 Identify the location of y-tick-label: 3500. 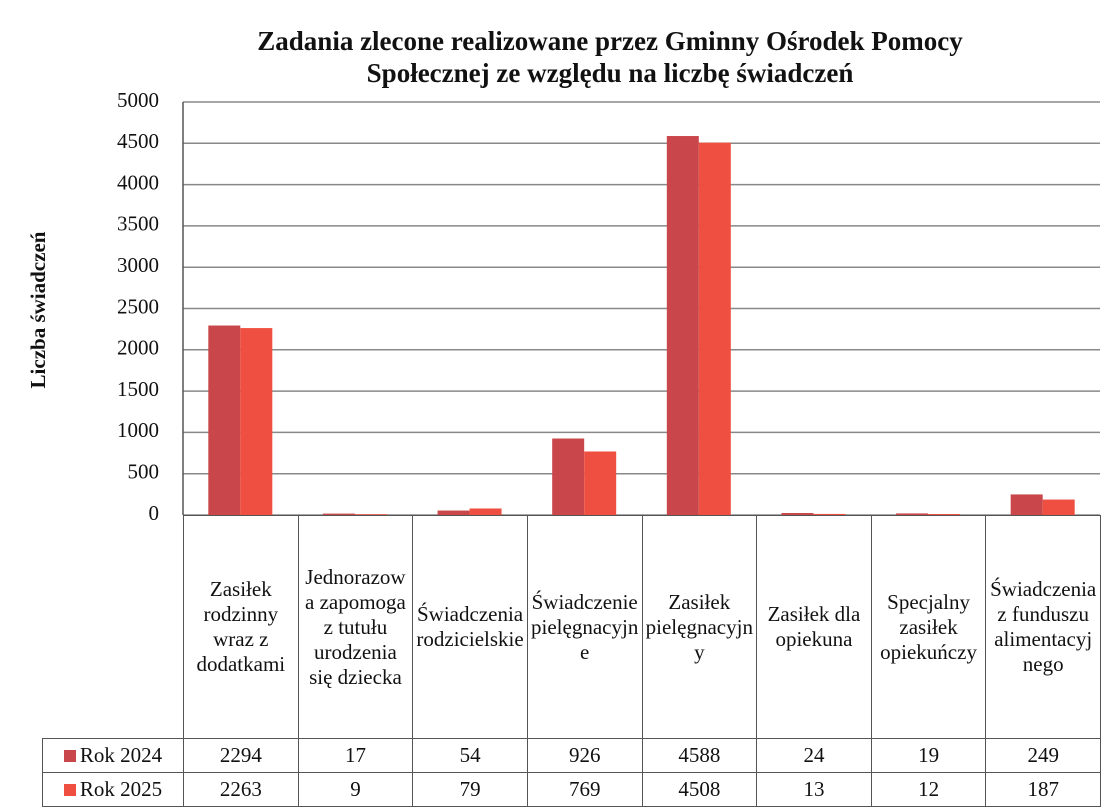
(138, 224).